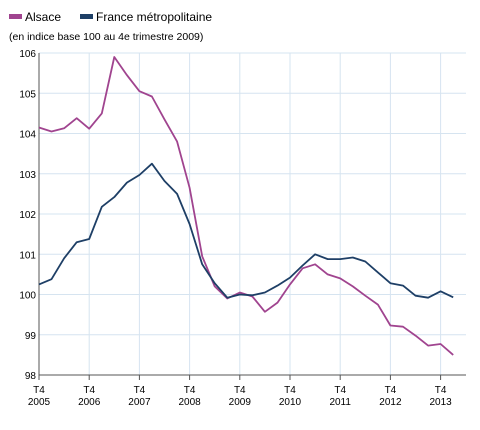  Describe the element at coordinates (440, 402) in the screenshot. I see `x-tick-label-year: 2013` at that location.